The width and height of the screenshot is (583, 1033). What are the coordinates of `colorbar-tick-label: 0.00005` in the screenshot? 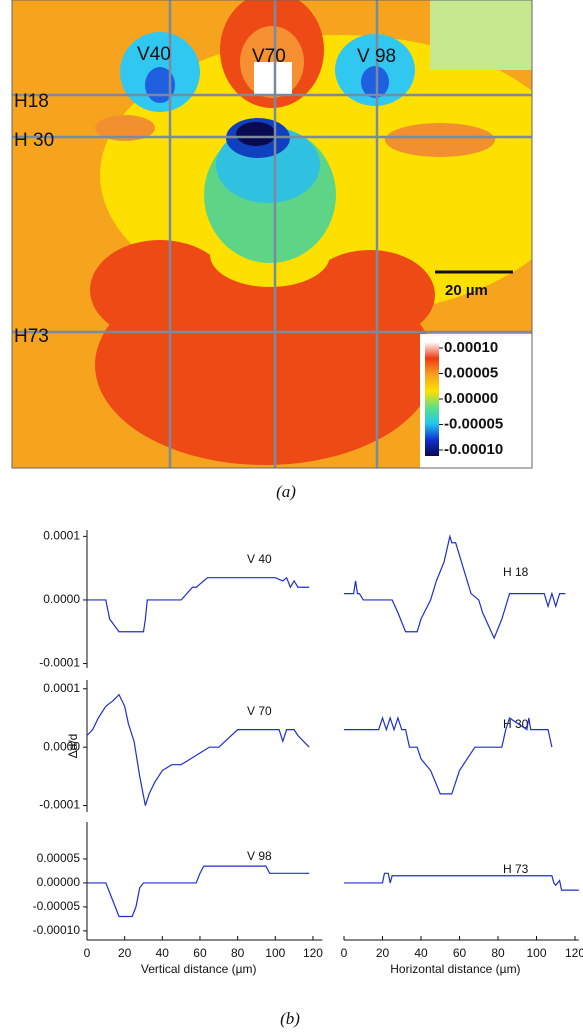 It's located at (471, 372).